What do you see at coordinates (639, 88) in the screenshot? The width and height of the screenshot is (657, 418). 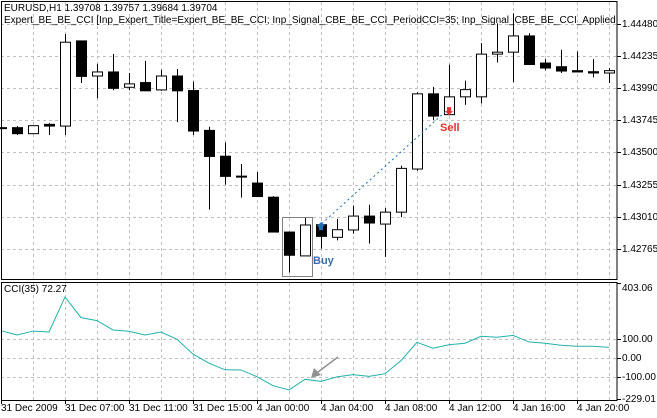 I see `price-axis-label: 1.43990` at bounding box center [639, 88].